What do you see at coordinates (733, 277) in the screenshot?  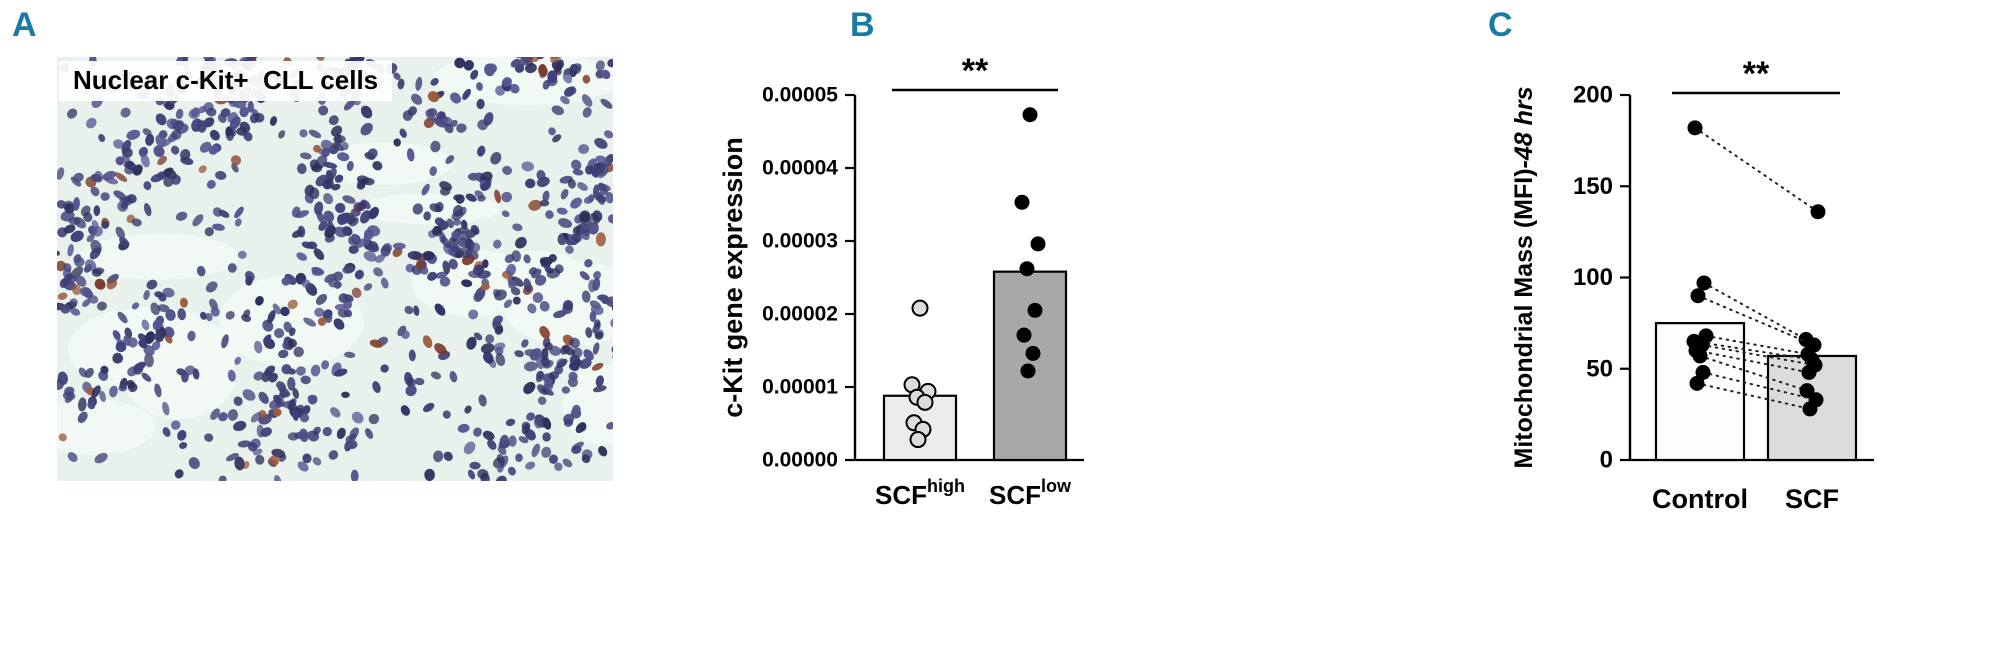 I see `y-axis-label: c-Kit gene expression` at bounding box center [733, 277].